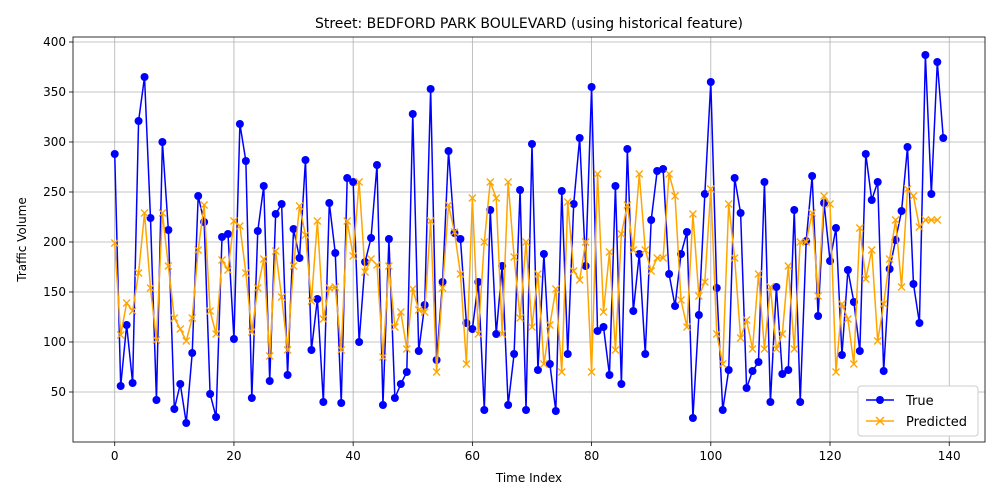 This screenshot has width=1000, height=500. What do you see at coordinates (710, 456) in the screenshot?
I see `x-tick-label: 100` at bounding box center [710, 456].